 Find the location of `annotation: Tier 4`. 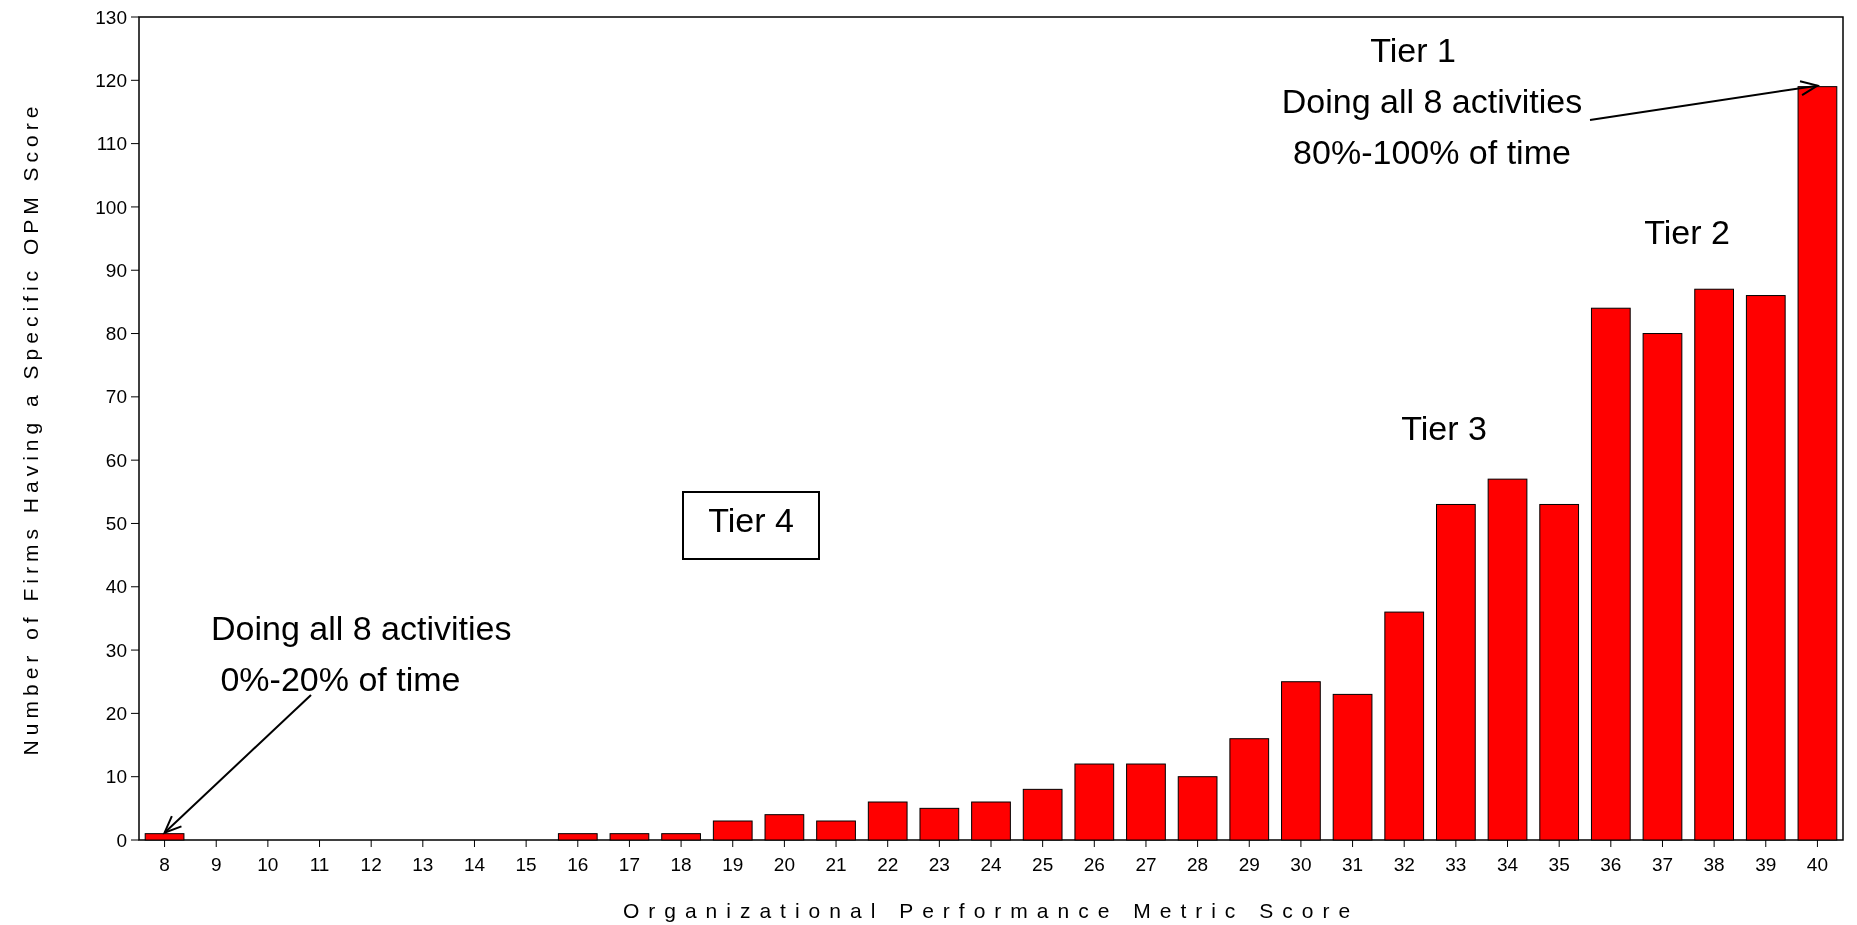

annotation: Tier 4 is located at coordinates (751, 520).